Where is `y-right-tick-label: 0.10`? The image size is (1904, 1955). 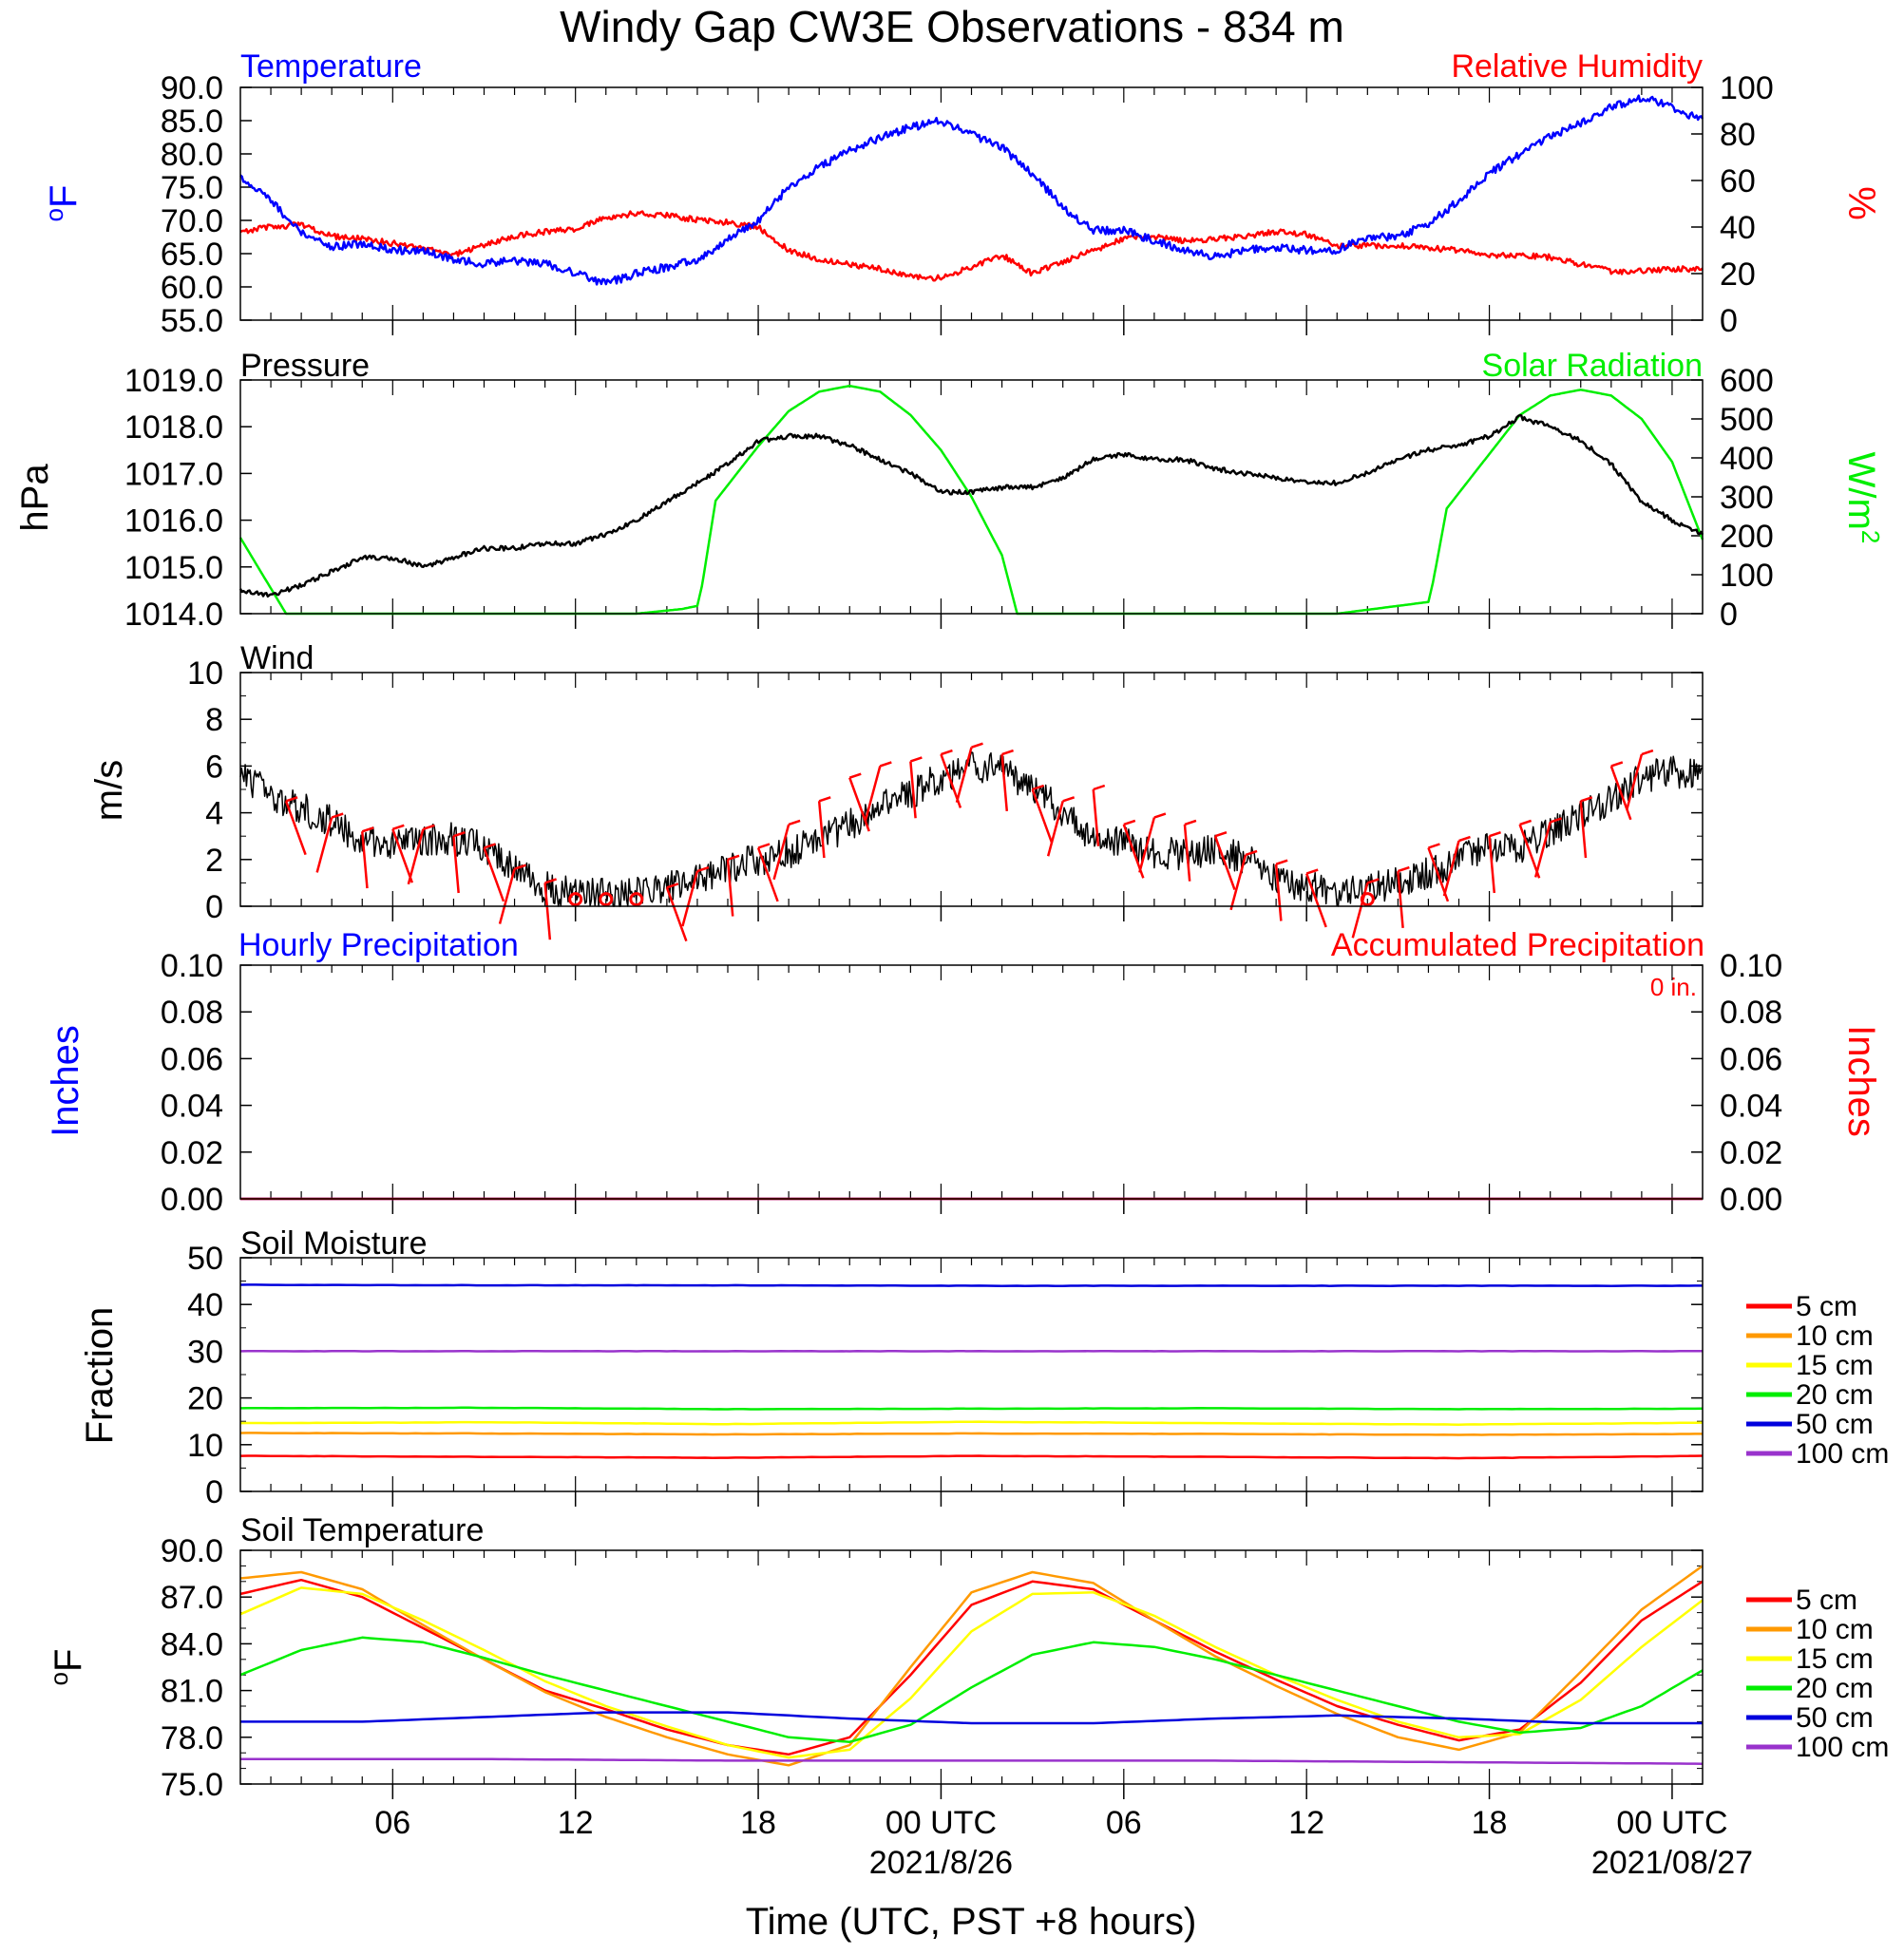
y-right-tick-label: 0.10 is located at coordinates (1751, 966).